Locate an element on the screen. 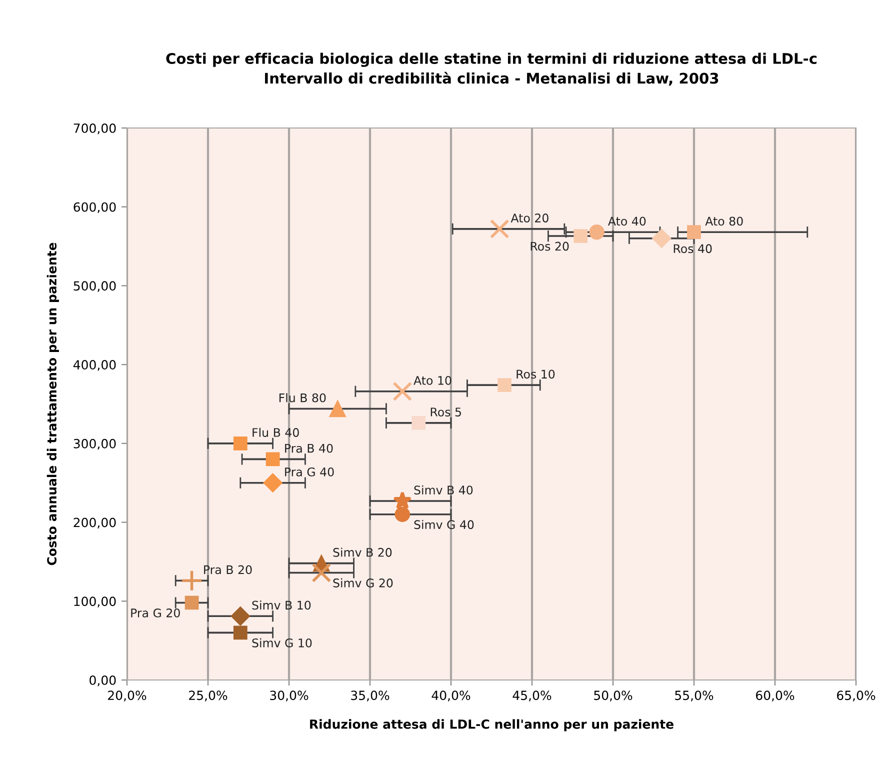 The image size is (890, 776). series-label: Pra G 20 is located at coordinates (155, 613).